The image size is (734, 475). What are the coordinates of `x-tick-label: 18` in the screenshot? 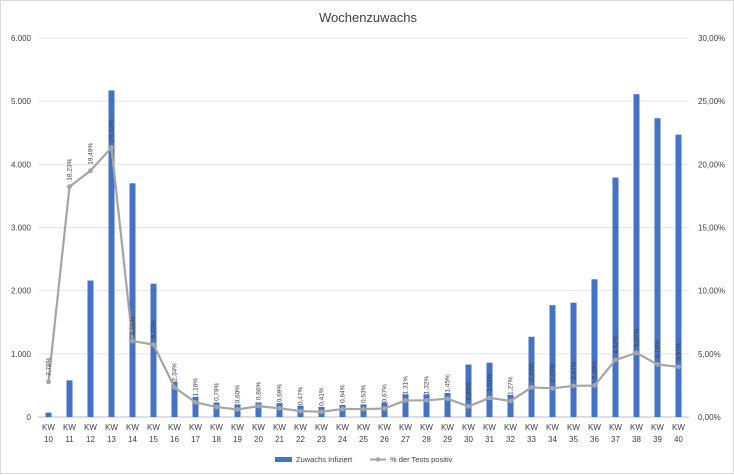 It's located at (216, 439).